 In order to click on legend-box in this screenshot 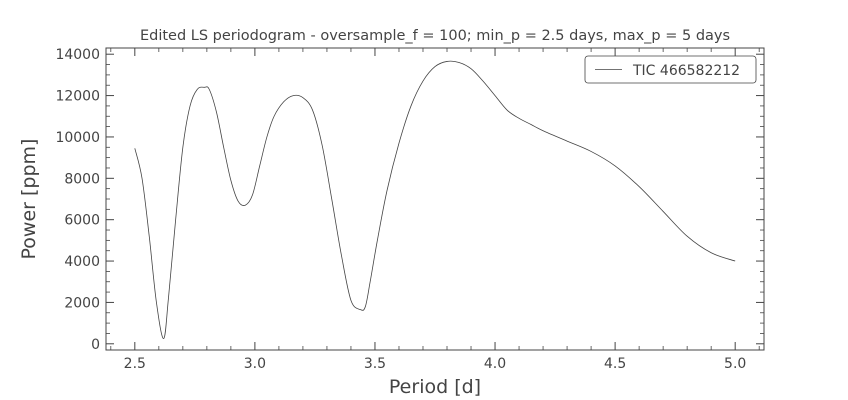, I will do `click(670, 69)`.